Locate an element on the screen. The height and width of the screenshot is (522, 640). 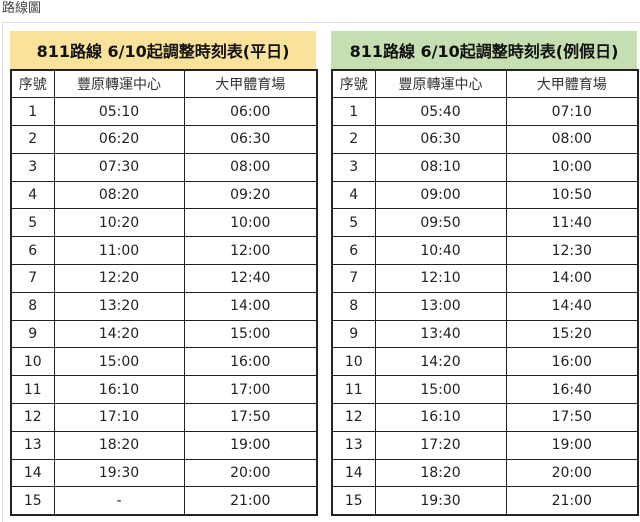
table-row: 8 13:20 14:00 is located at coordinates (164, 306).